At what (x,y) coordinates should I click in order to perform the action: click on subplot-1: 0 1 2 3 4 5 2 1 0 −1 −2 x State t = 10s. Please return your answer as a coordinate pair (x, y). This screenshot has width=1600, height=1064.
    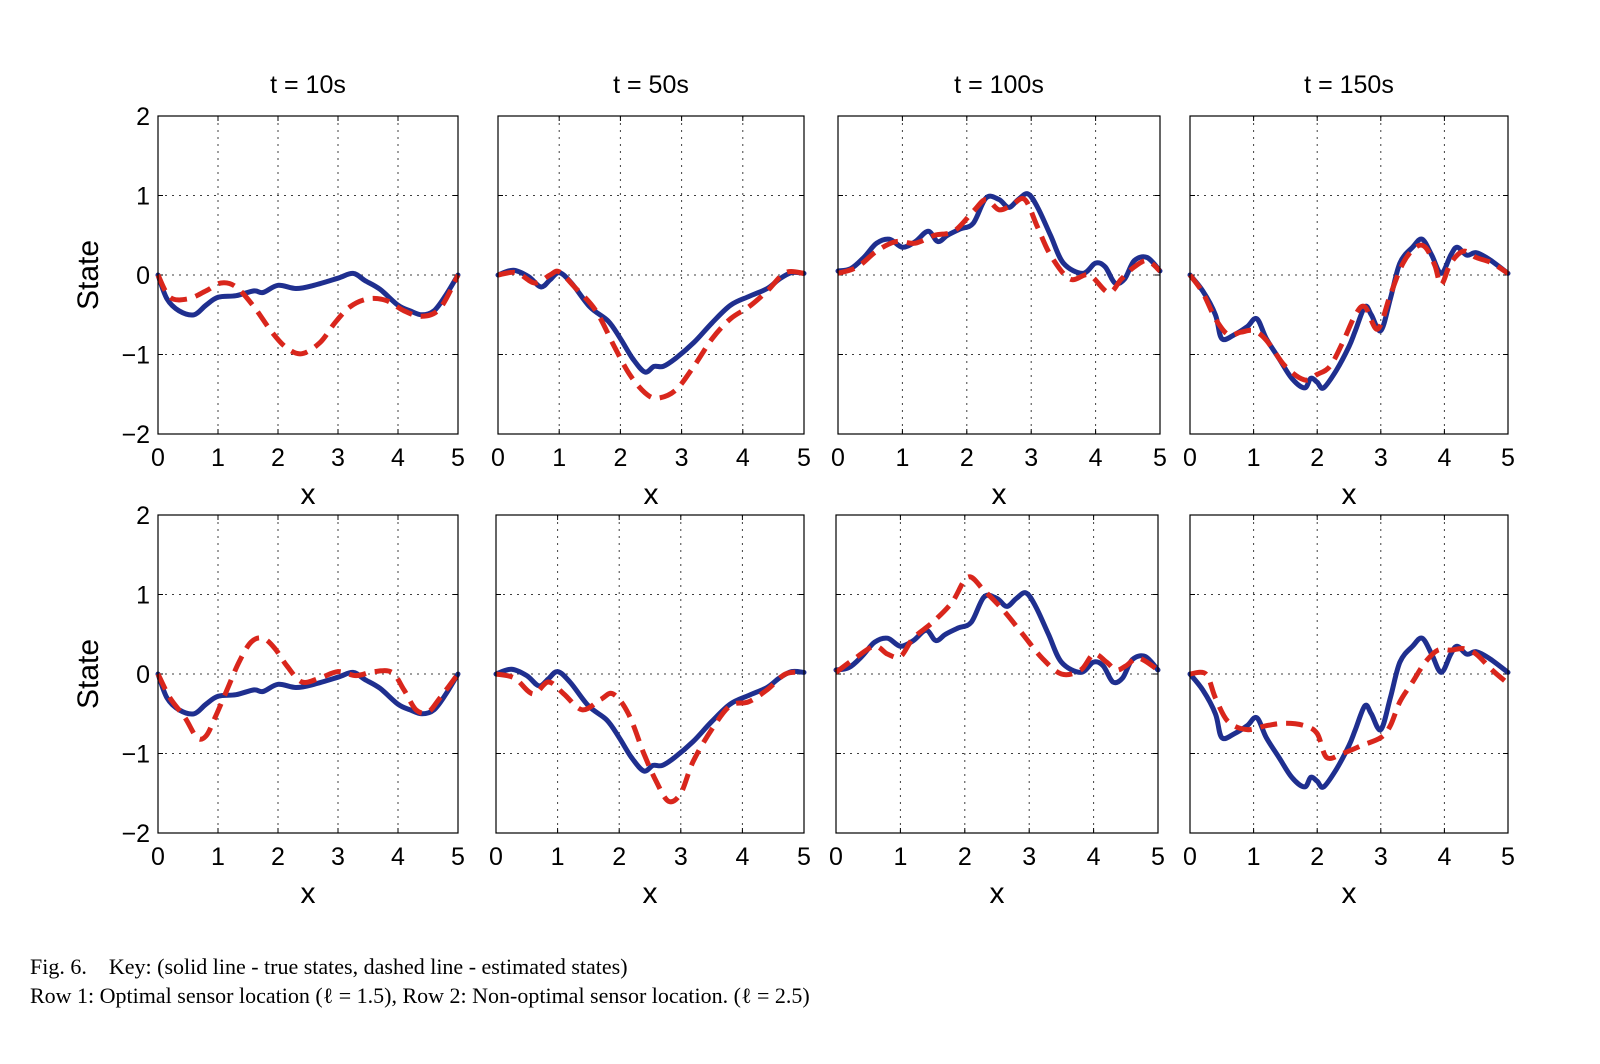
    Looking at the image, I should click on (268, 291).